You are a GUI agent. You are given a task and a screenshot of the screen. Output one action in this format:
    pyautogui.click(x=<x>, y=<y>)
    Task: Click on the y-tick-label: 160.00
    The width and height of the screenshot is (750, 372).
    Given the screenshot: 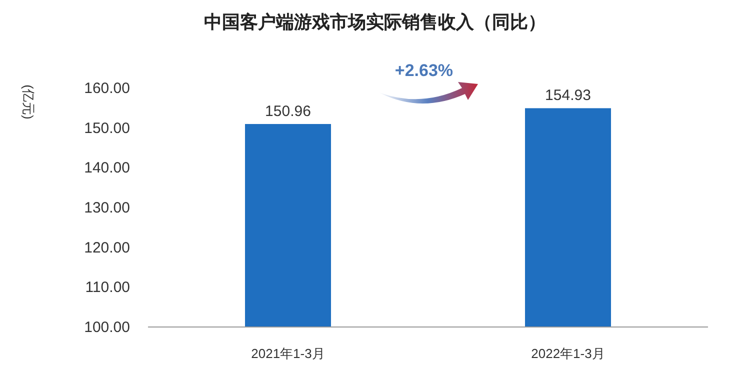 What is the action you would take?
    pyautogui.click(x=107, y=88)
    